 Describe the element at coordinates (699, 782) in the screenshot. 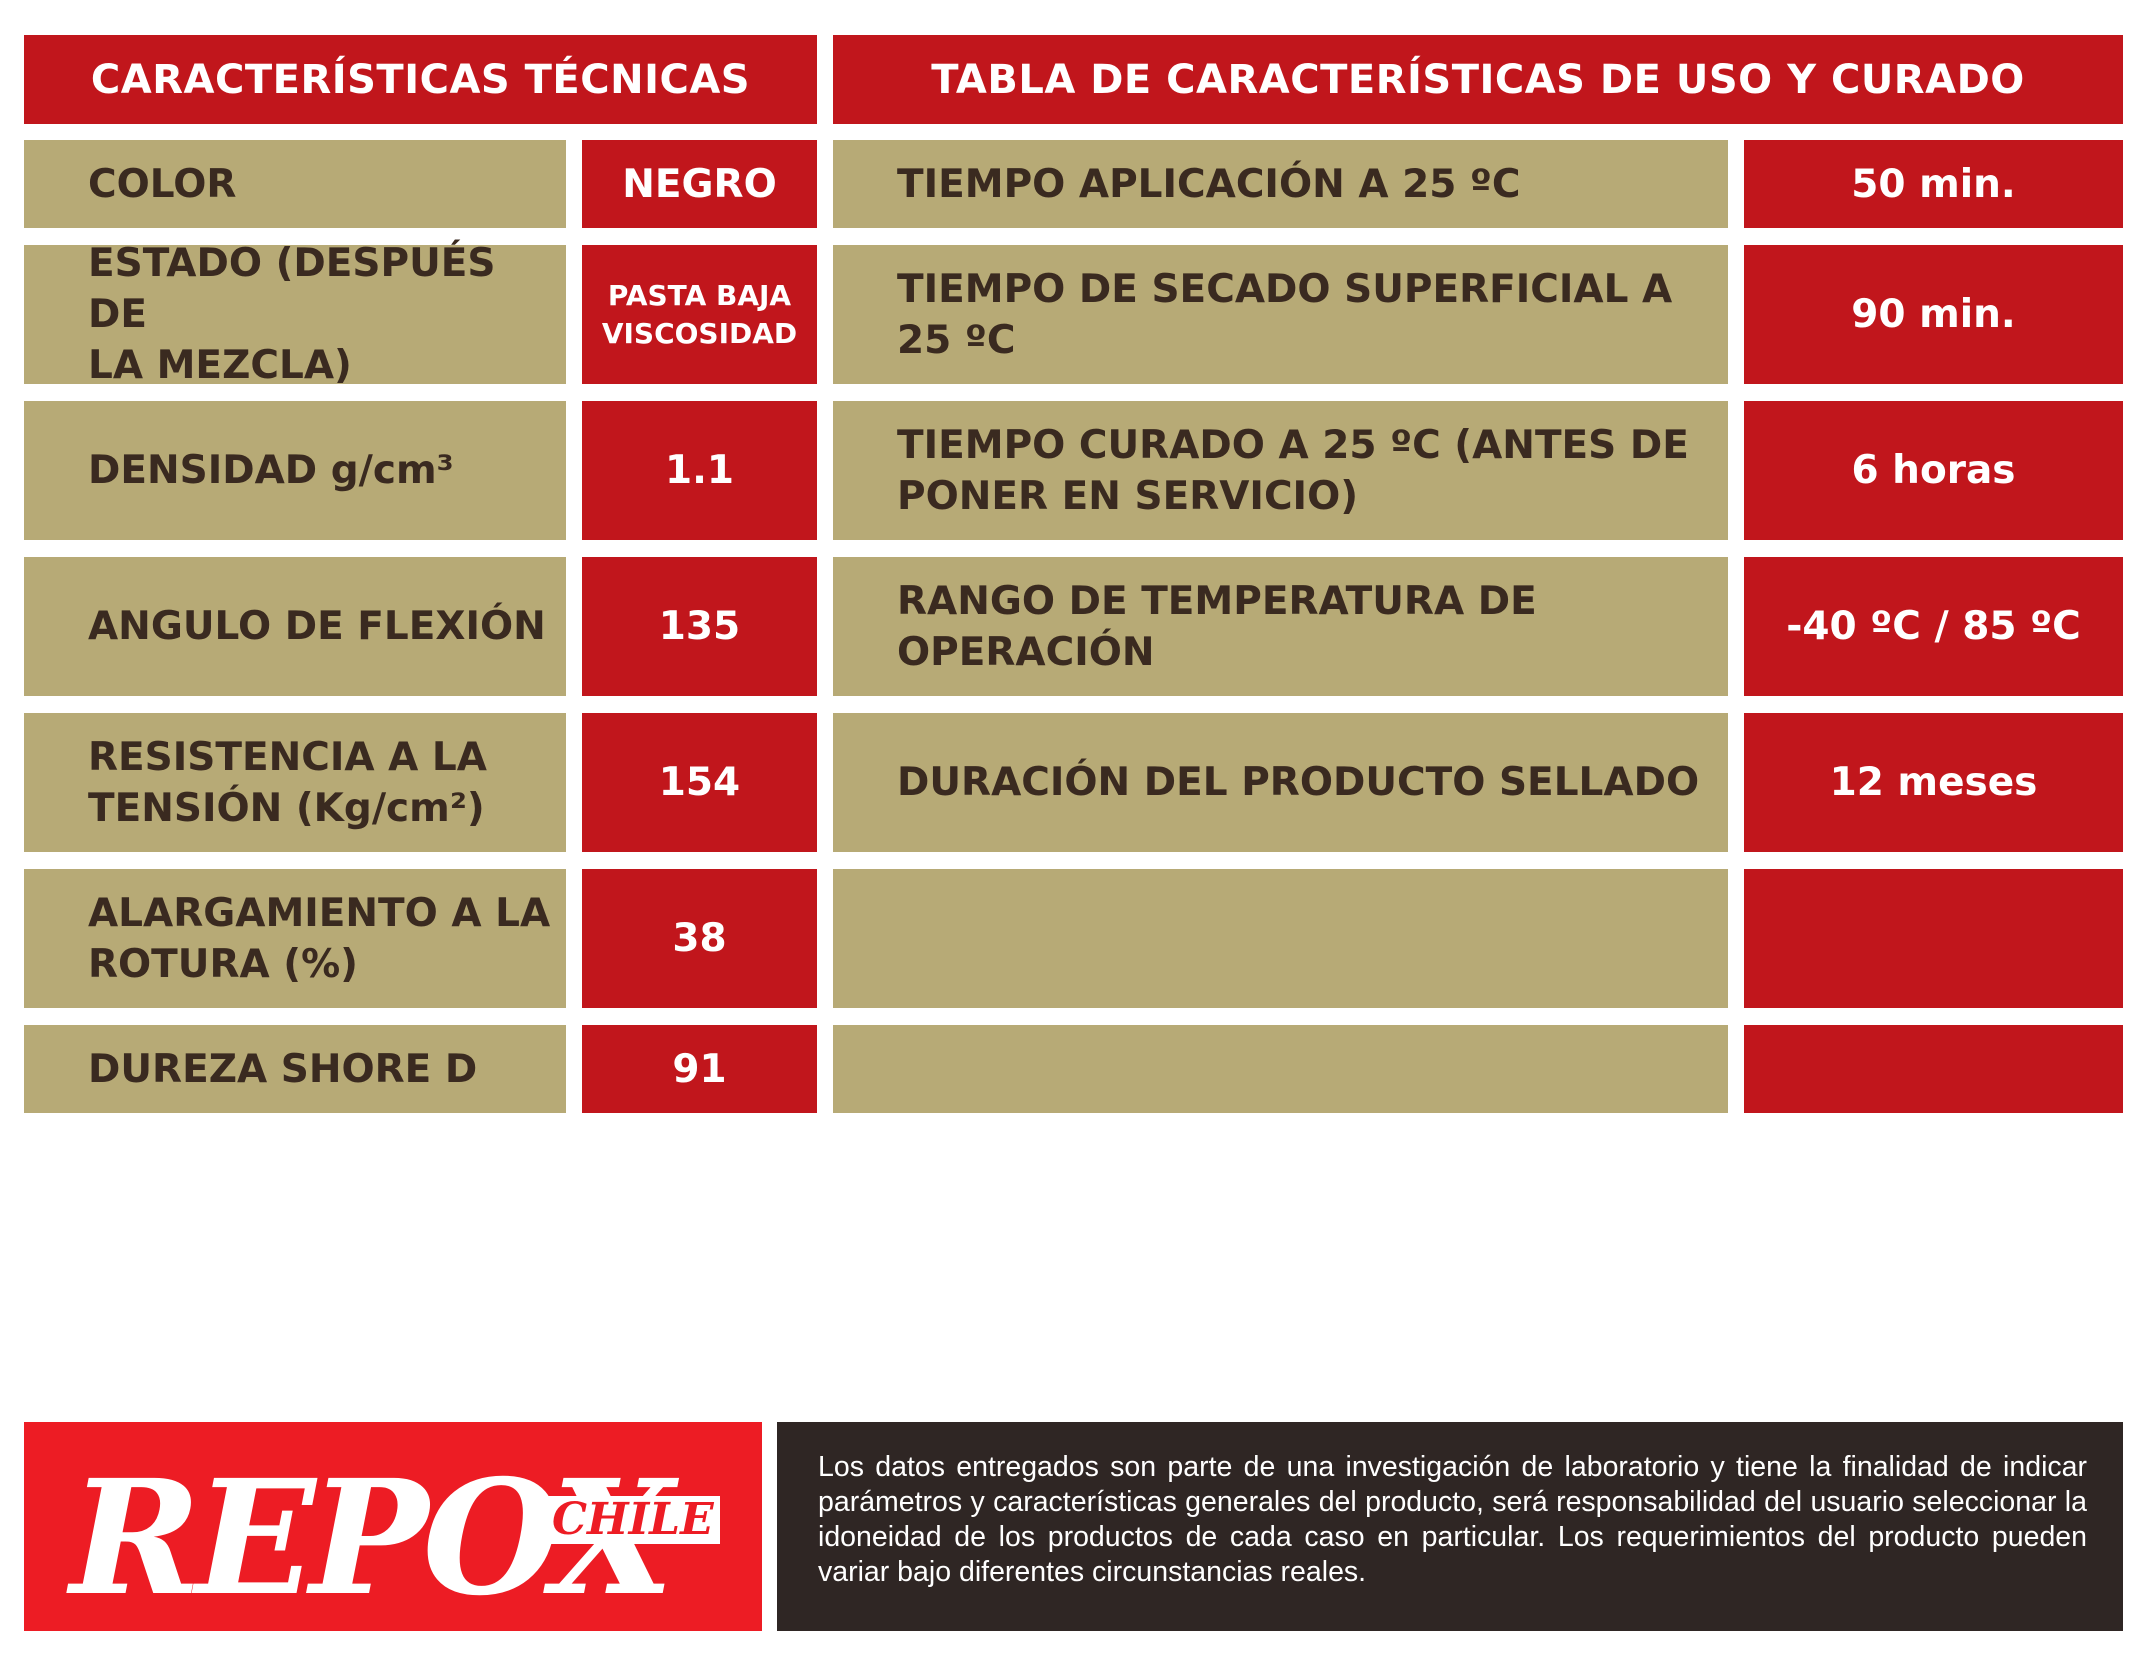

I see `row-resistencia-value: 154` at that location.